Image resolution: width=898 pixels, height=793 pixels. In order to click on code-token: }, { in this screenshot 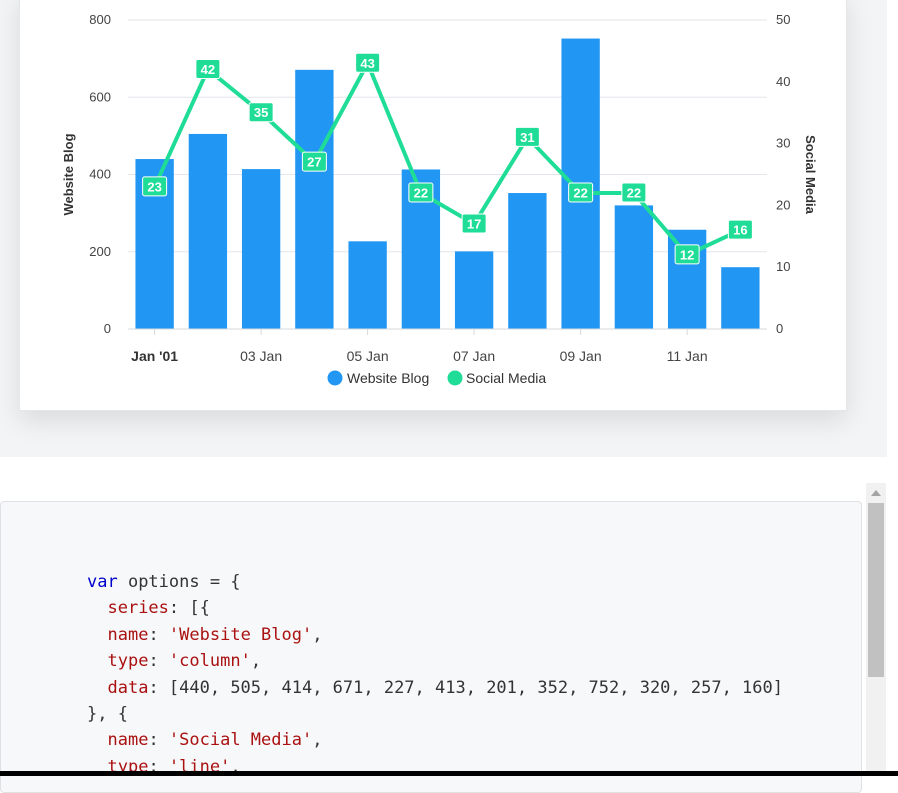, I will do `click(107, 714)`.